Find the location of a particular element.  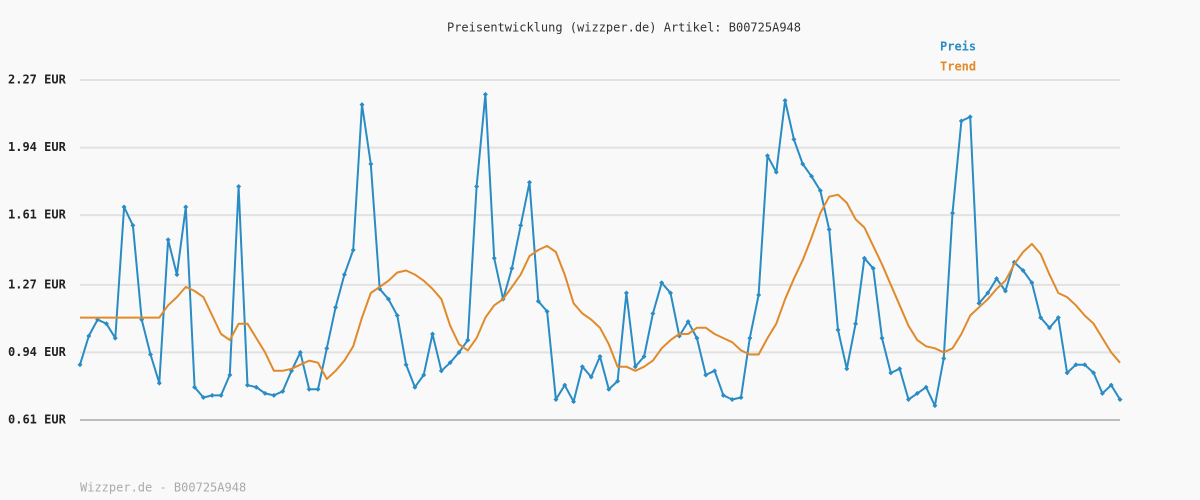

y-tick-label: 0.61 EUR is located at coordinates (37, 420).